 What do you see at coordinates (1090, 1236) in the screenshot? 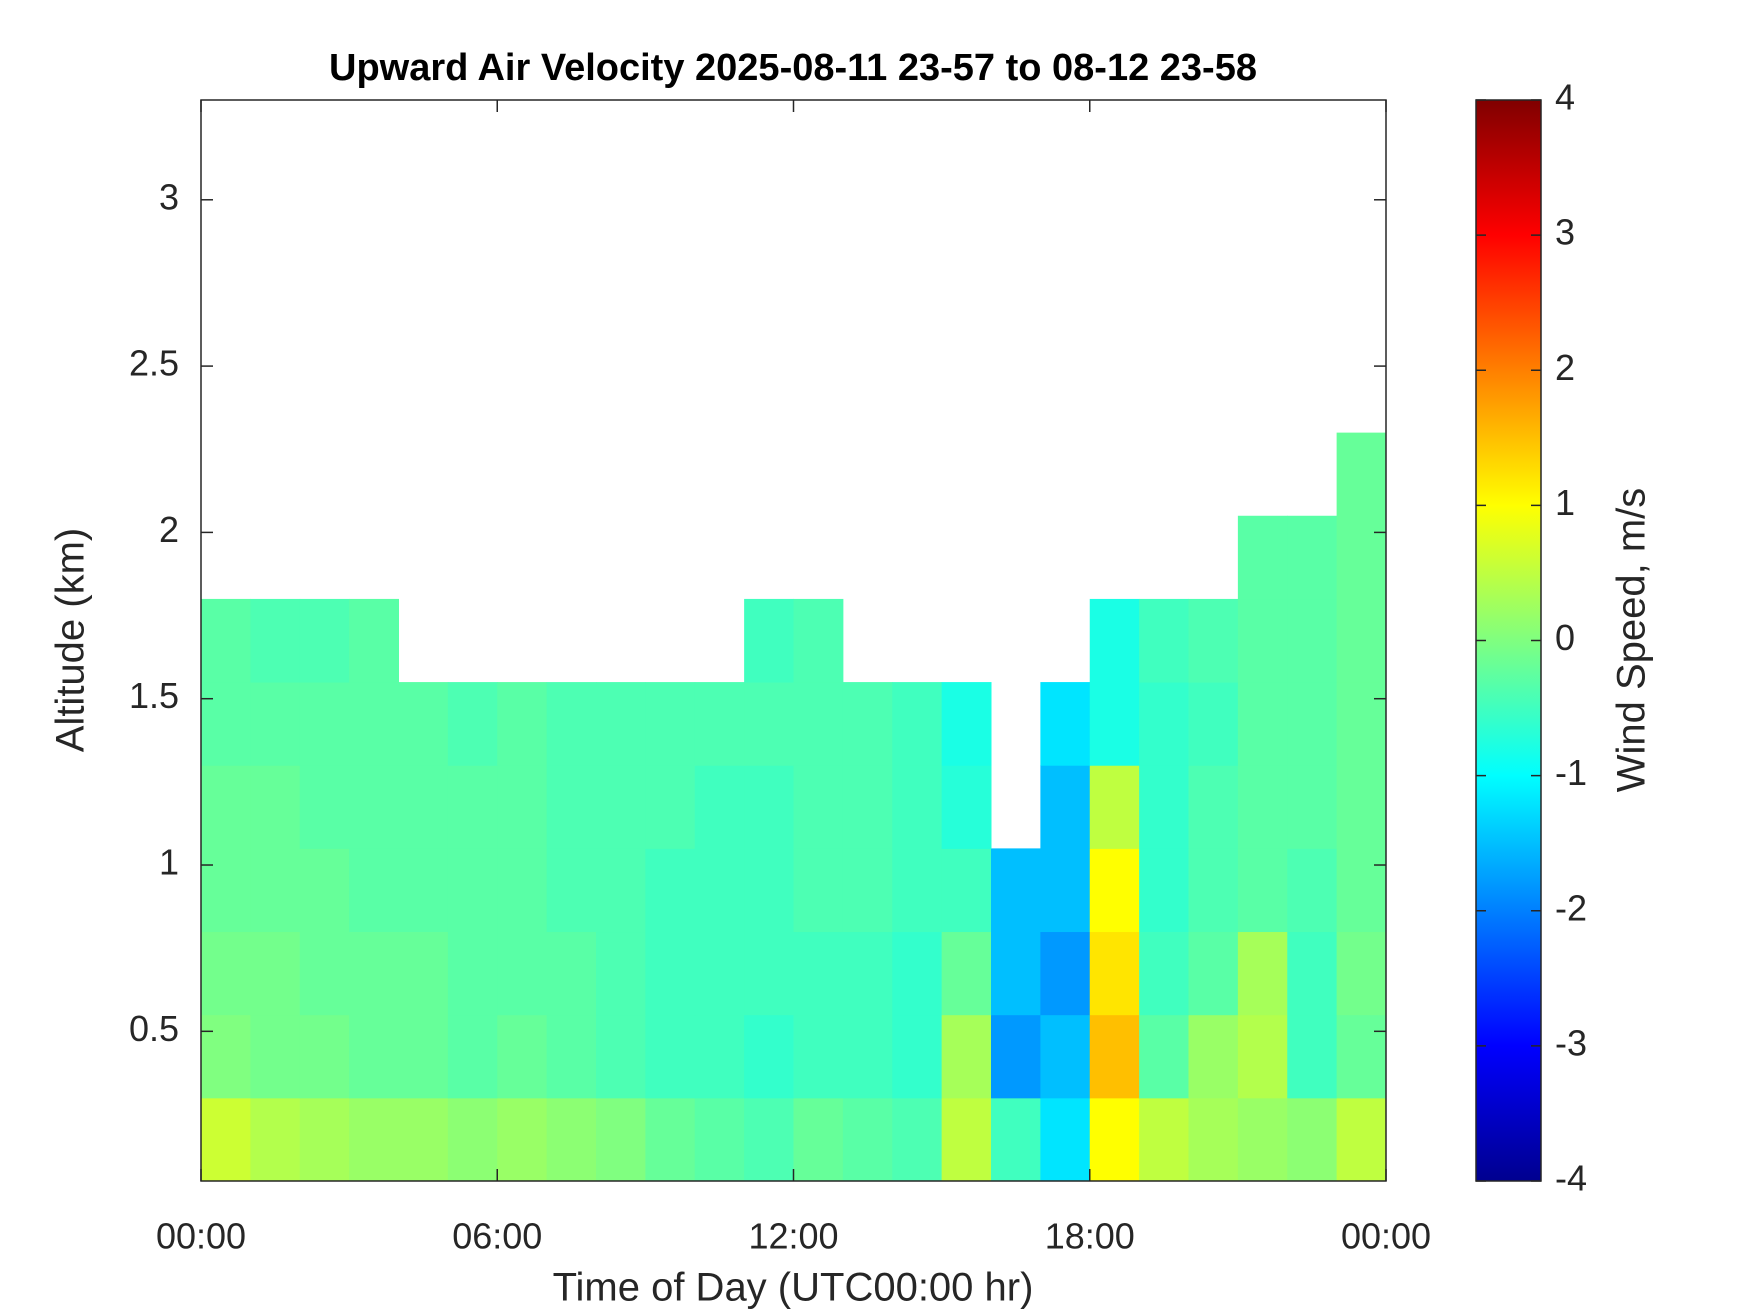
I see `x-tick-label: 18:00` at bounding box center [1090, 1236].